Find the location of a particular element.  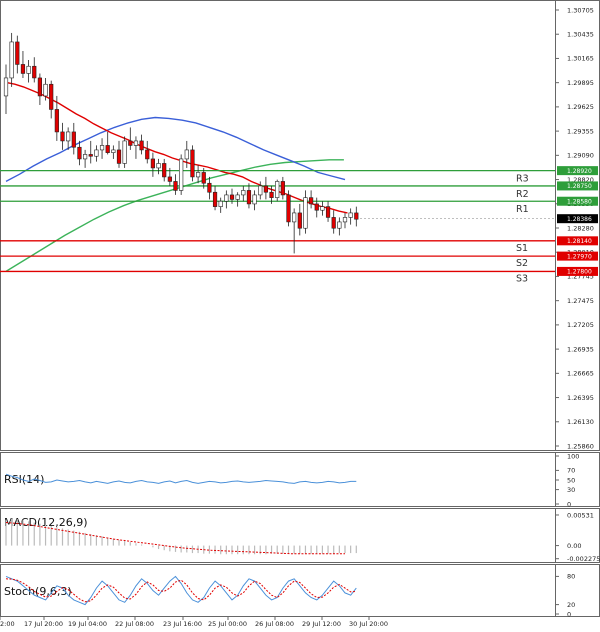

stoch-tick-label: 80 is located at coordinates (571, 577).